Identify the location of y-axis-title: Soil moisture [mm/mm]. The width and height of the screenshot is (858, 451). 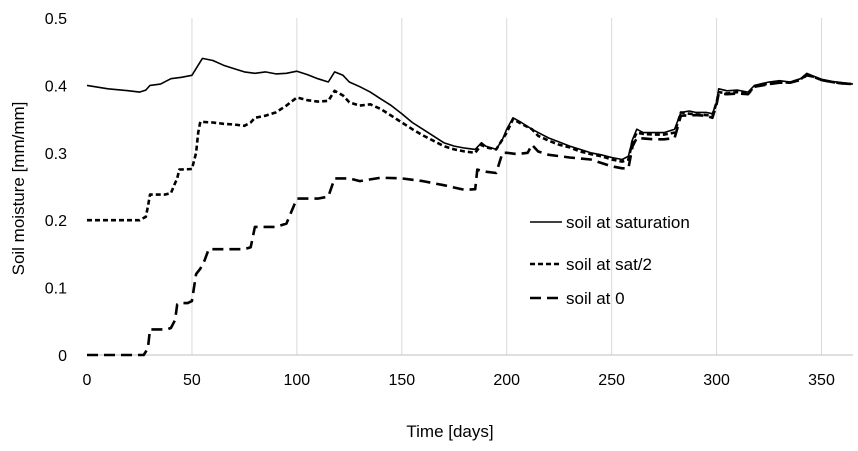
(18, 189).